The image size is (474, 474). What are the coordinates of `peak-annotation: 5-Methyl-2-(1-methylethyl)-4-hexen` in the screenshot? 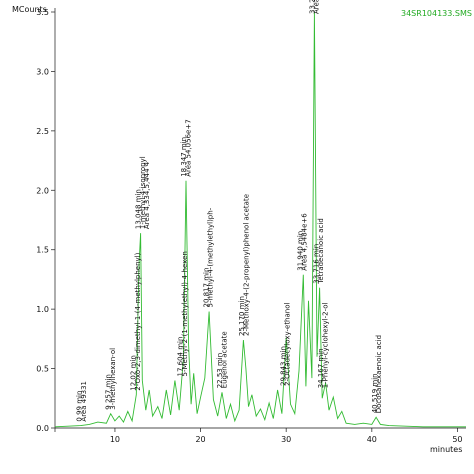 It's located at (185, 313).